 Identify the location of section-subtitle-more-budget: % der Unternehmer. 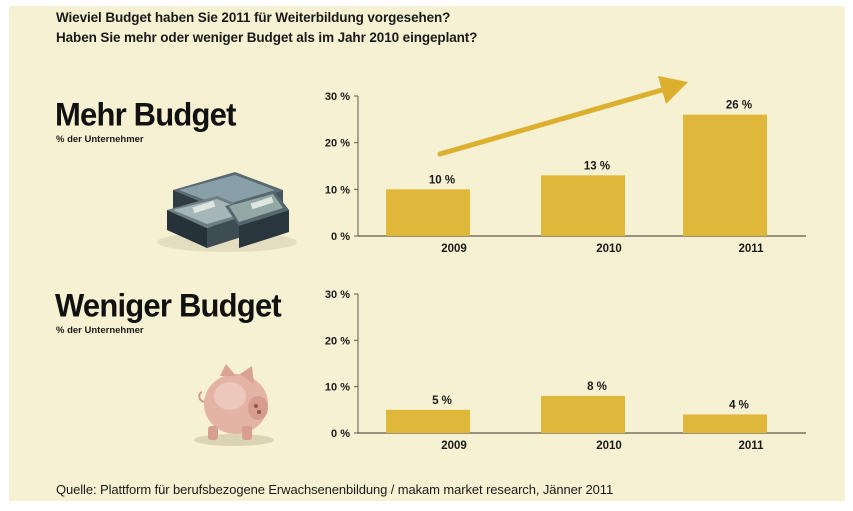
(100, 139).